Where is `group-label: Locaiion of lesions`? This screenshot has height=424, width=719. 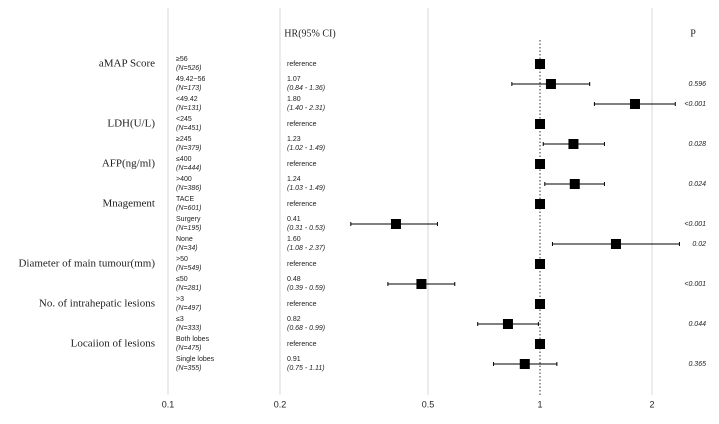 group-label: Locaiion of lesions is located at coordinates (113, 344).